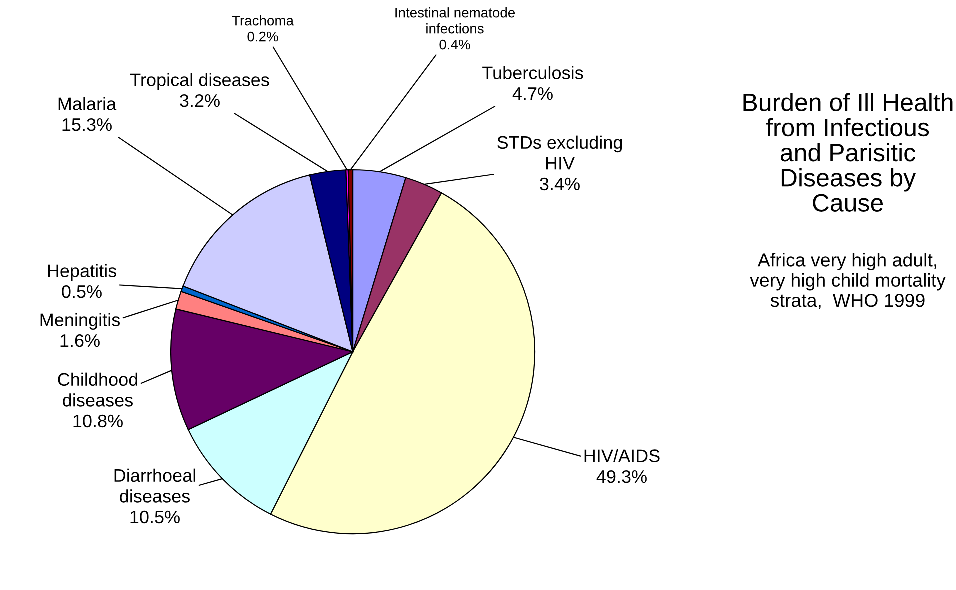 This screenshot has height=590, width=956. What do you see at coordinates (560, 153) in the screenshot?
I see `slice-label: STDs excluding HIV` at bounding box center [560, 153].